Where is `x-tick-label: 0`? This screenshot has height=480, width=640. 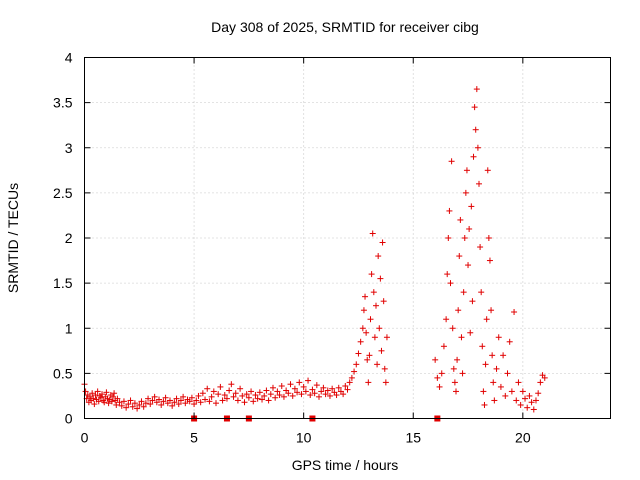 x-tick-label: 0 is located at coordinates (85, 438).